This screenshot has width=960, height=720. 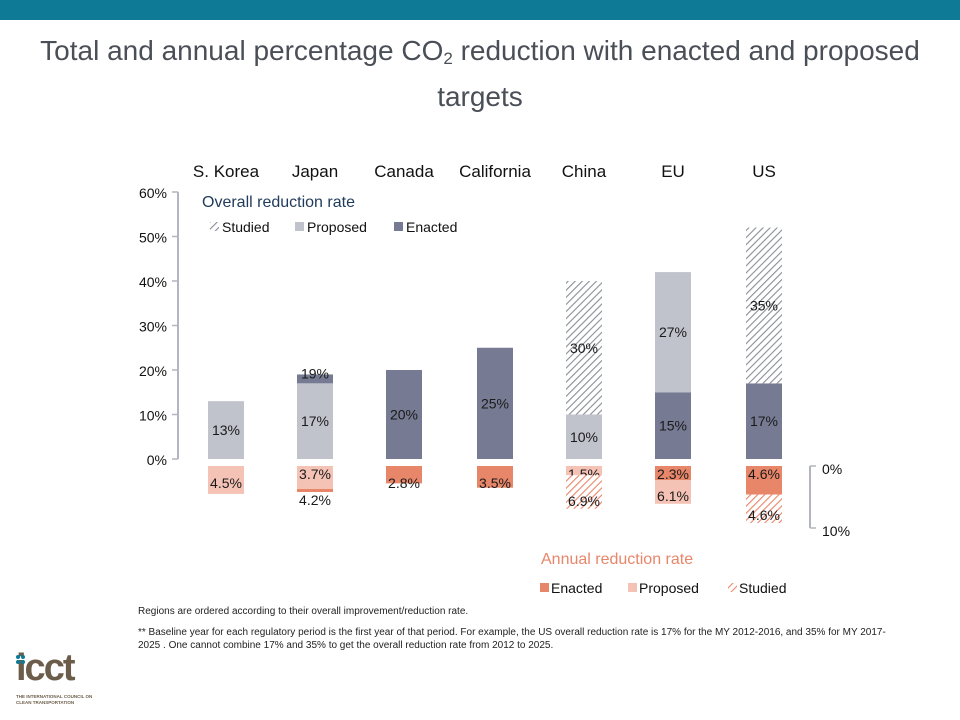 I want to click on category-label-california: California, so click(x=495, y=171).